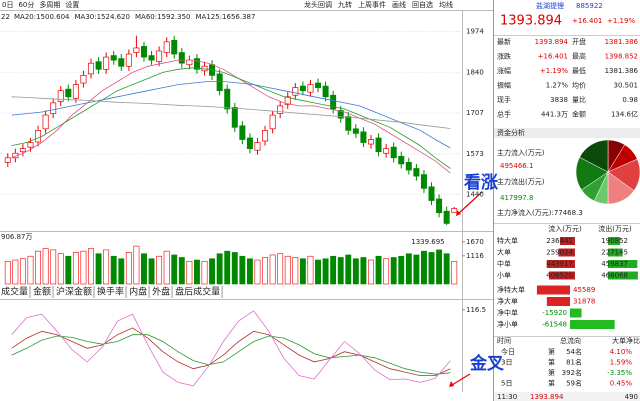  Describe the element at coordinates (42, 292) in the screenshot. I see `indicator-tab: 金额` at that location.